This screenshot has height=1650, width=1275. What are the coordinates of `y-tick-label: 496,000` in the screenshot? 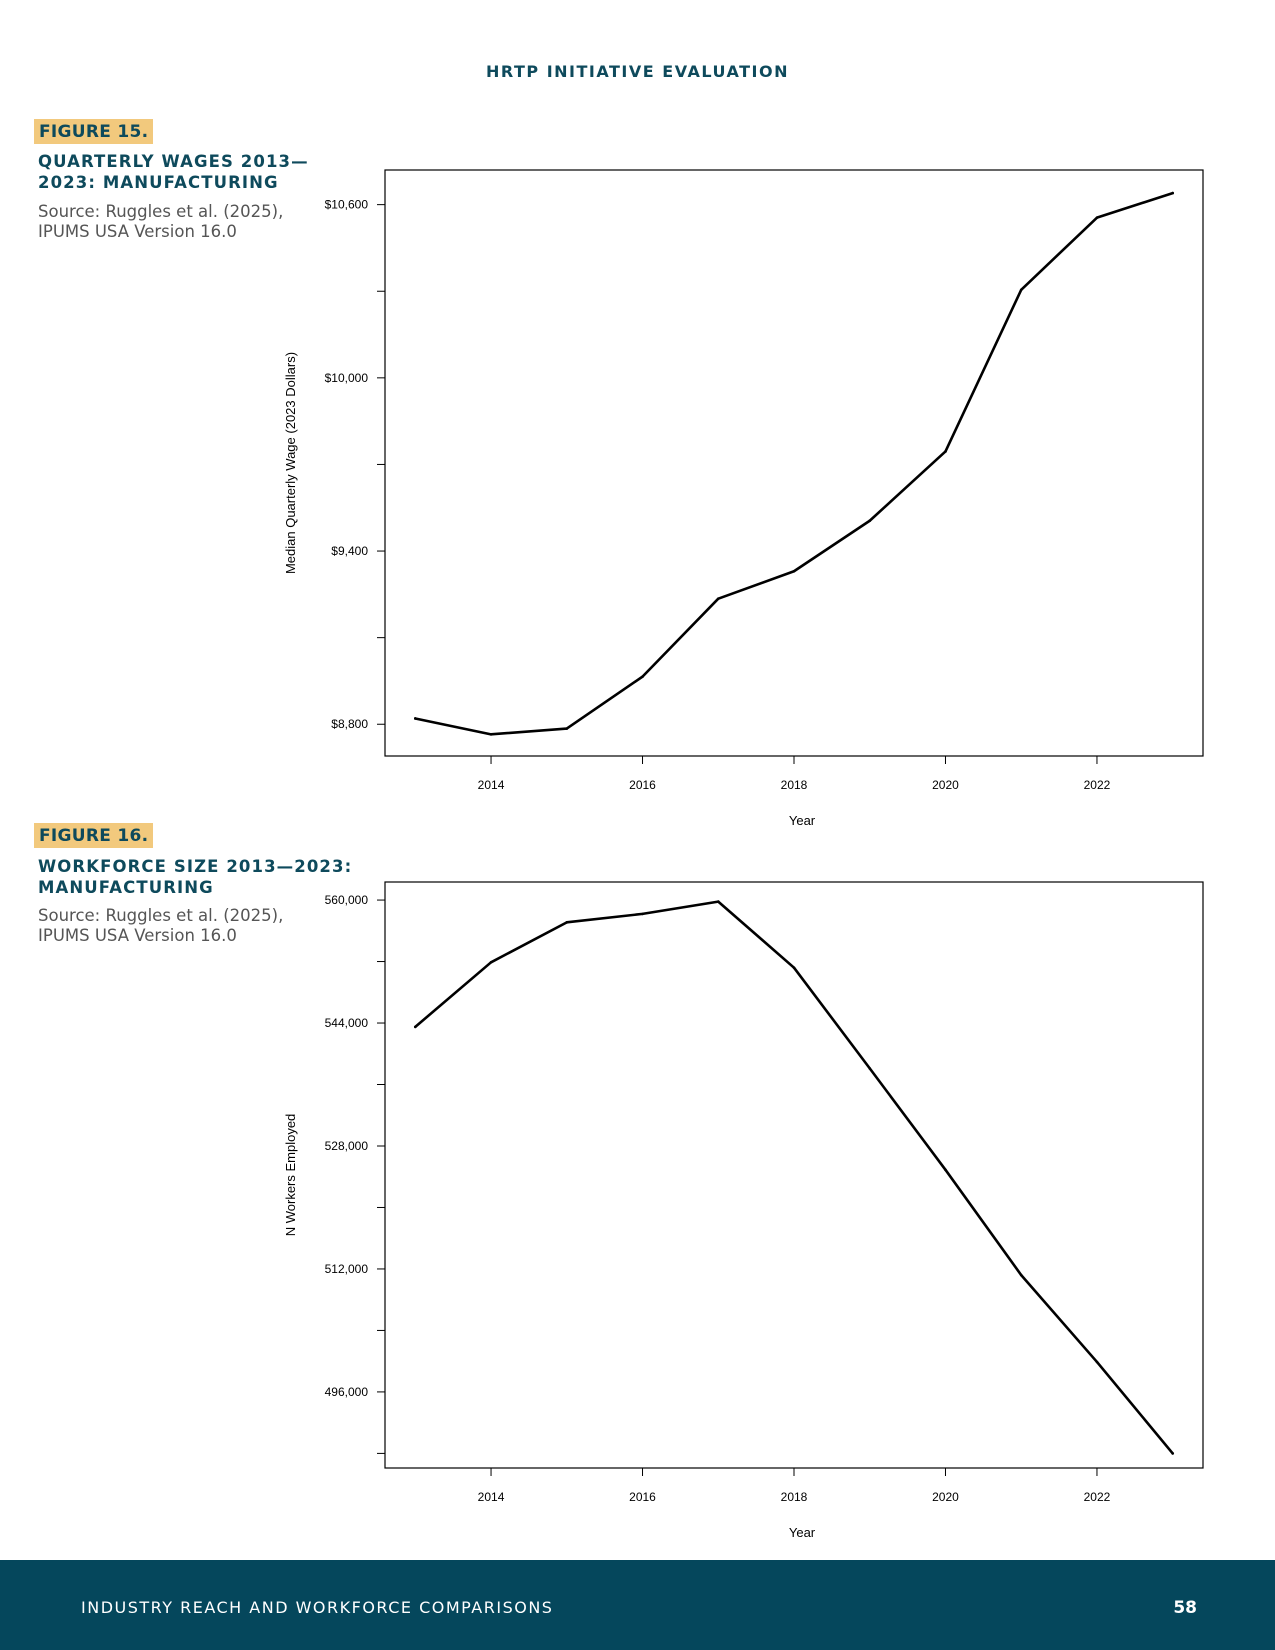 It's located at (347, 1392).